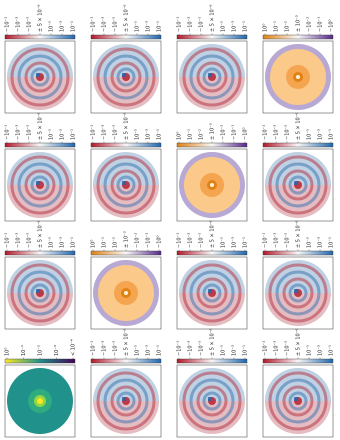  I want to click on panel: 10⁰ 10⁻¹ 10⁻² 10⁻³ < 10⁻⁴, so click(41, 388).